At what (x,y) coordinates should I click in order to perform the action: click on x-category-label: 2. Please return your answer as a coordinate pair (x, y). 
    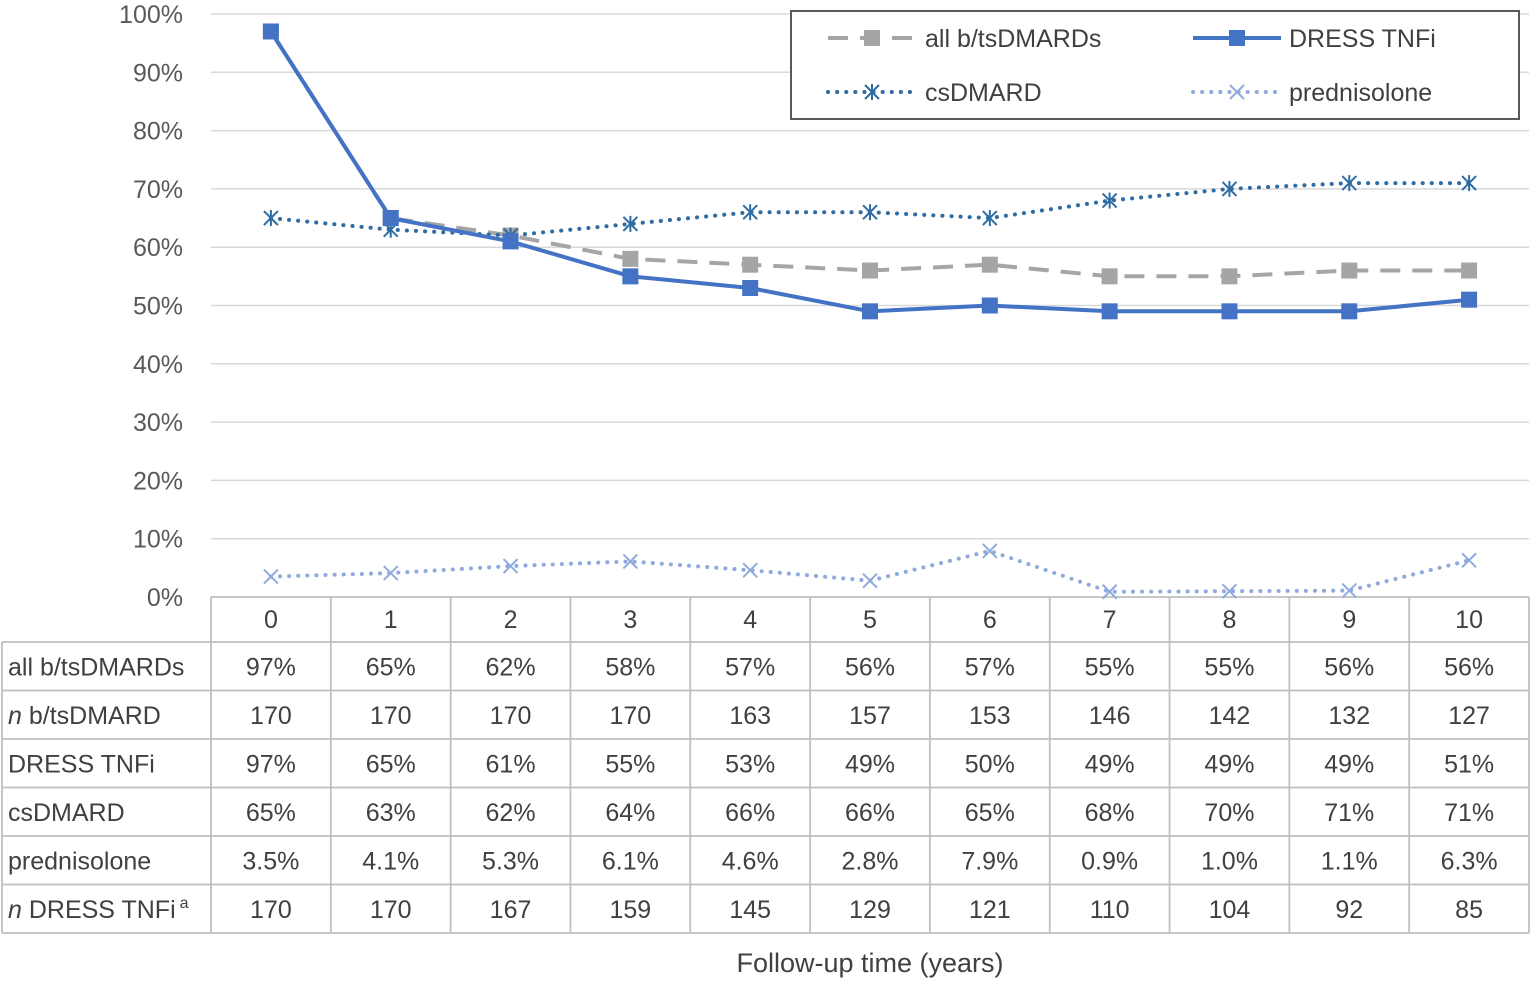
    Looking at the image, I should click on (511, 620).